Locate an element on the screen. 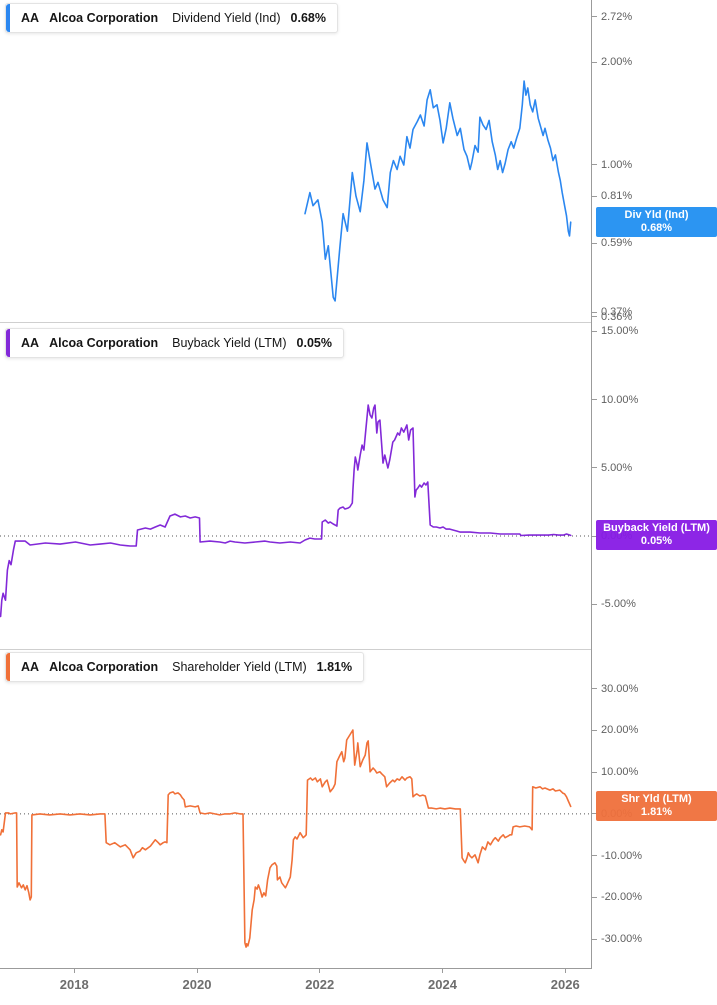 The width and height of the screenshot is (717, 1005). x-tick-label: 2026 is located at coordinates (565, 984).